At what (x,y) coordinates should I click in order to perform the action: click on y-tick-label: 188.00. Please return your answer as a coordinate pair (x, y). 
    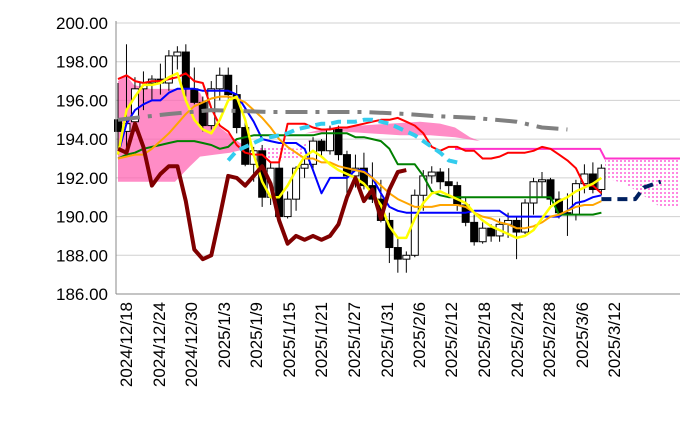
    Looking at the image, I should click on (82, 255).